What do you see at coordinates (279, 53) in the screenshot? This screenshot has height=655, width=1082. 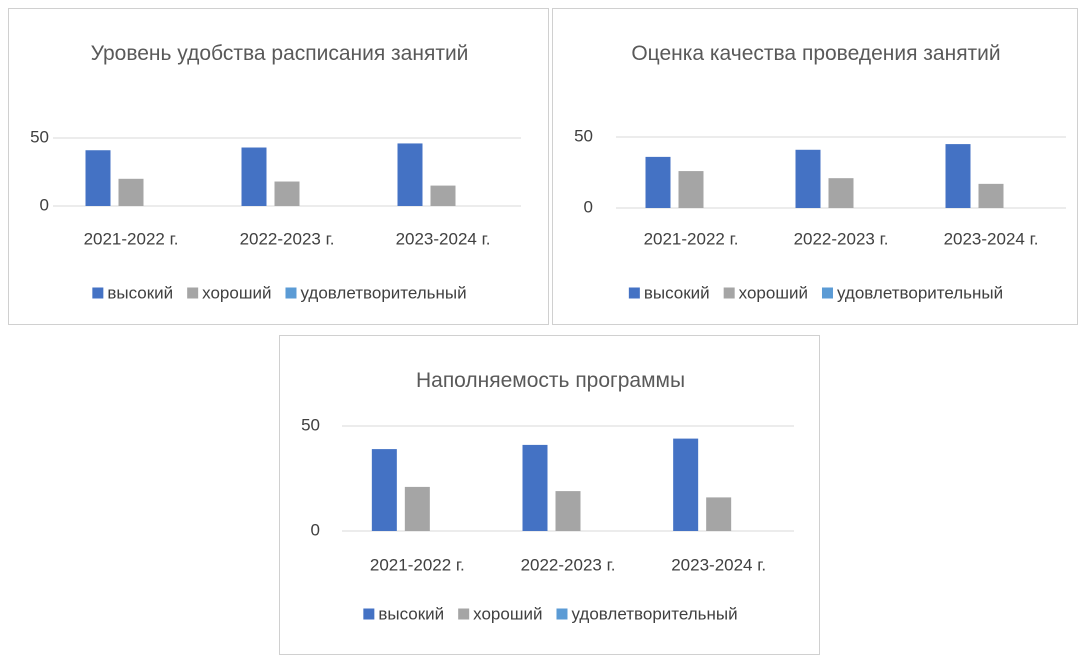 I see `chart-title: Уровень удобства расписания занятий` at bounding box center [279, 53].